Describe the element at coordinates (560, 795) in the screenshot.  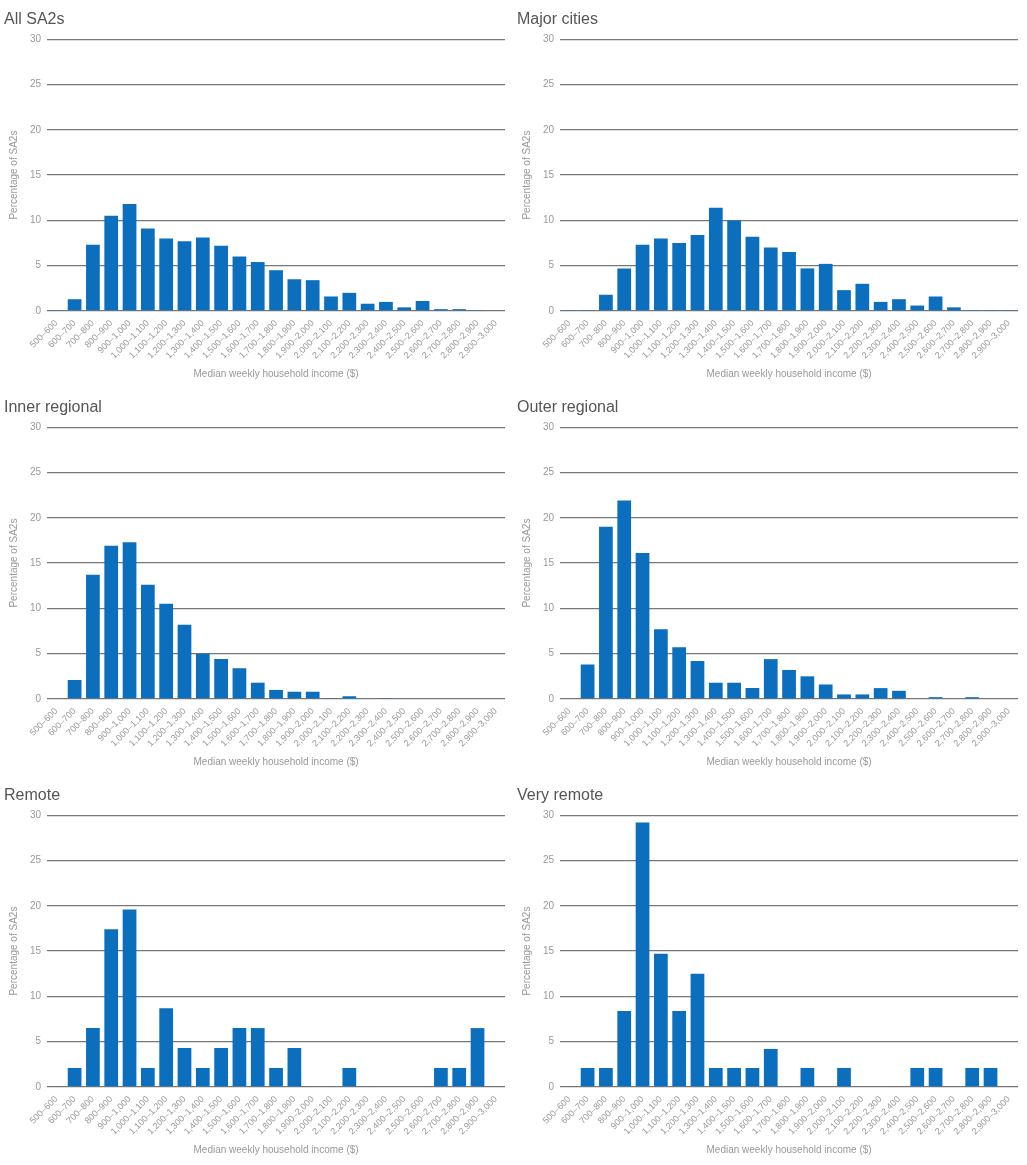
I see `chart-title: Very remote` at that location.